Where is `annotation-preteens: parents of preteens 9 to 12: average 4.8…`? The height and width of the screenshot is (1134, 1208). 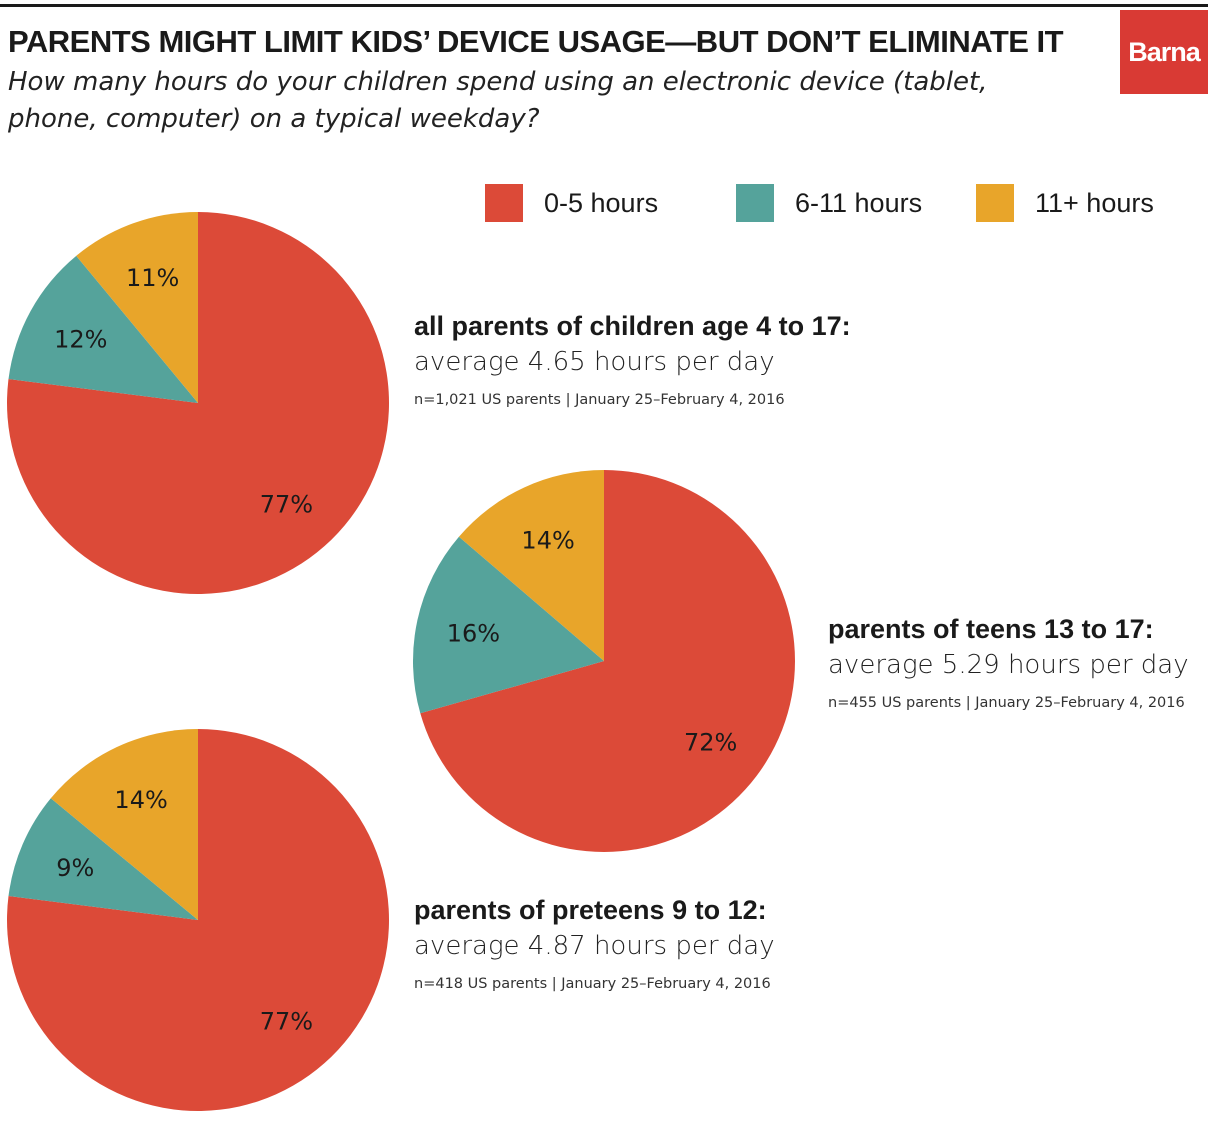
annotation-preteens: parents of preteens 9 to 12: average 4.8… is located at coordinates (594, 943).